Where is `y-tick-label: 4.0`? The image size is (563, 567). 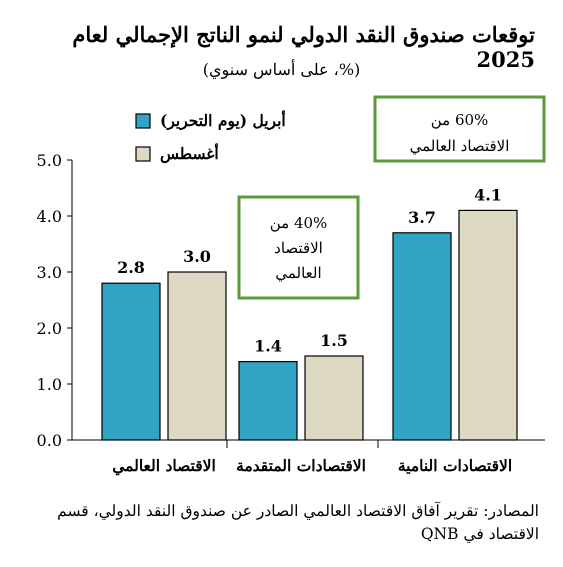 y-tick-label: 4.0 is located at coordinates (49, 216).